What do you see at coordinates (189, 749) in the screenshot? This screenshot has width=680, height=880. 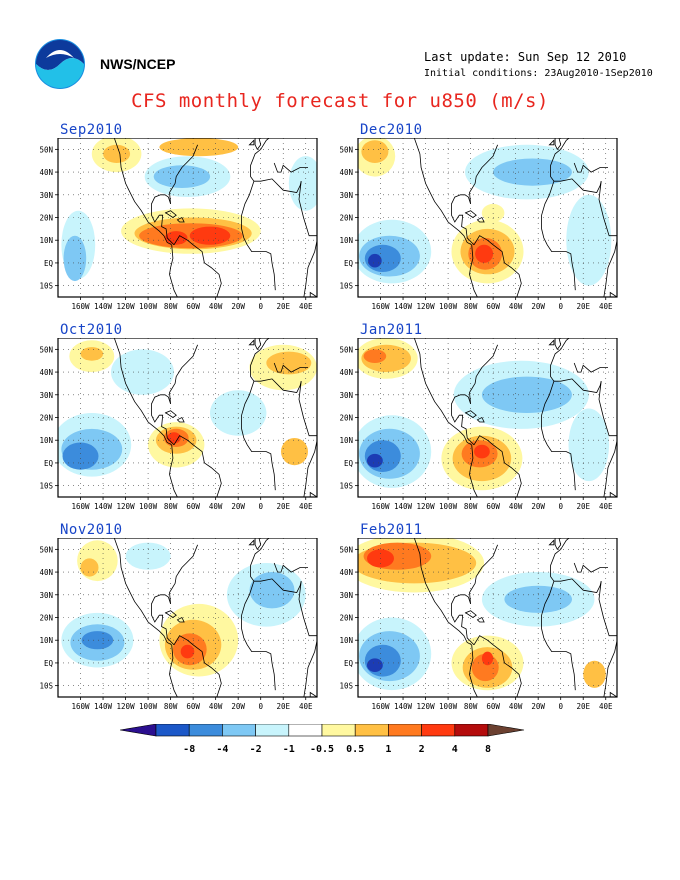 I see `colorbar-label: -8` at bounding box center [189, 749].